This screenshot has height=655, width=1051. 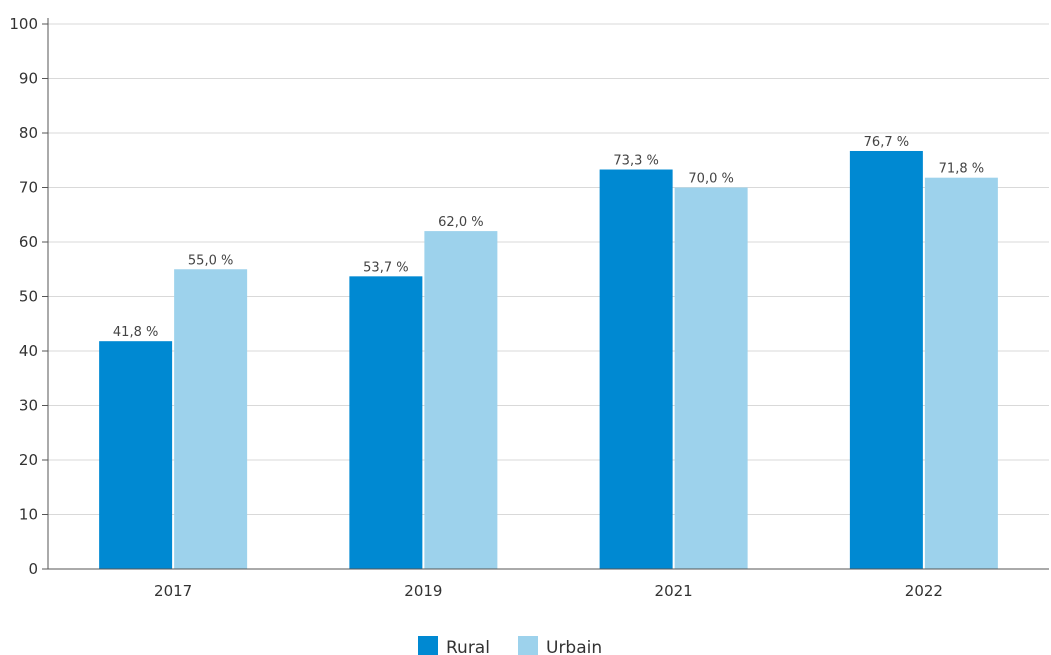 I want to click on bar-urbain-2022, so click(x=961, y=373).